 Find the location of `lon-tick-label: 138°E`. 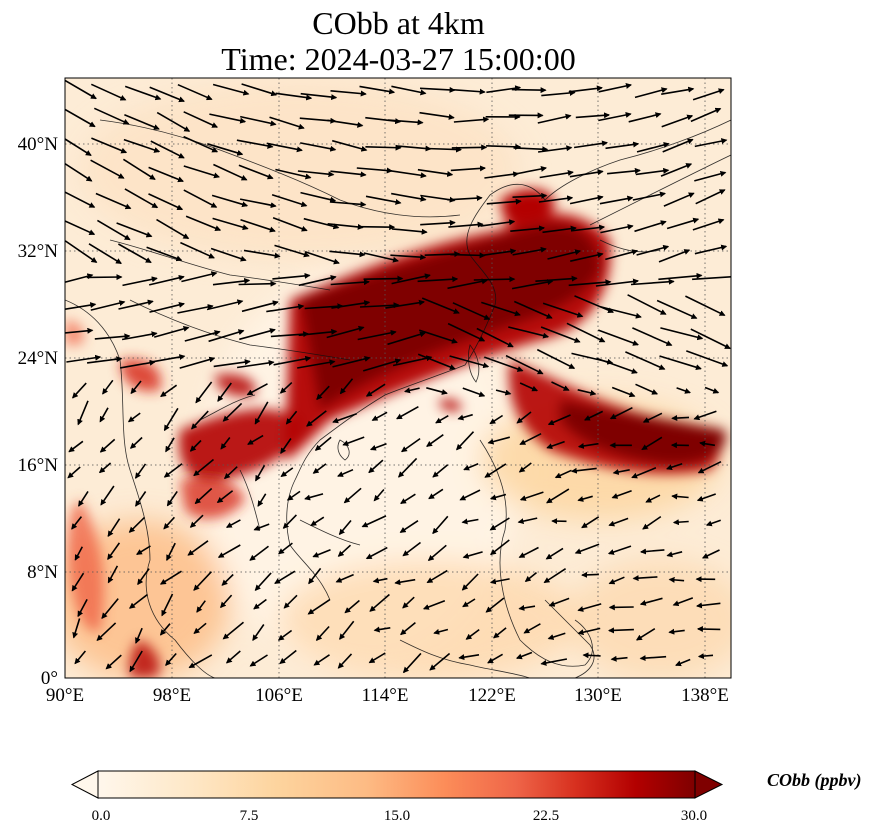

lon-tick-label: 138°E is located at coordinates (705, 695).